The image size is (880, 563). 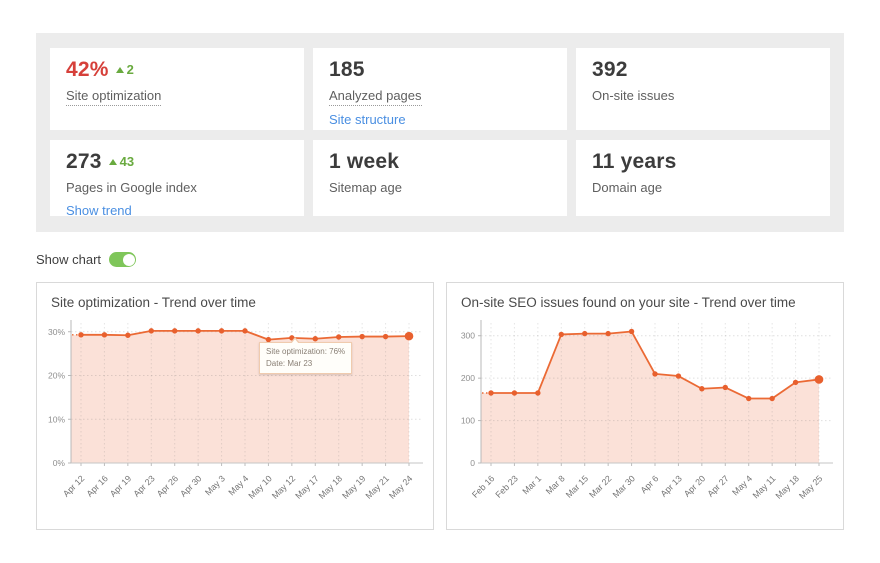 I want to click on svg-text: Apr 13, so click(x=670, y=485).